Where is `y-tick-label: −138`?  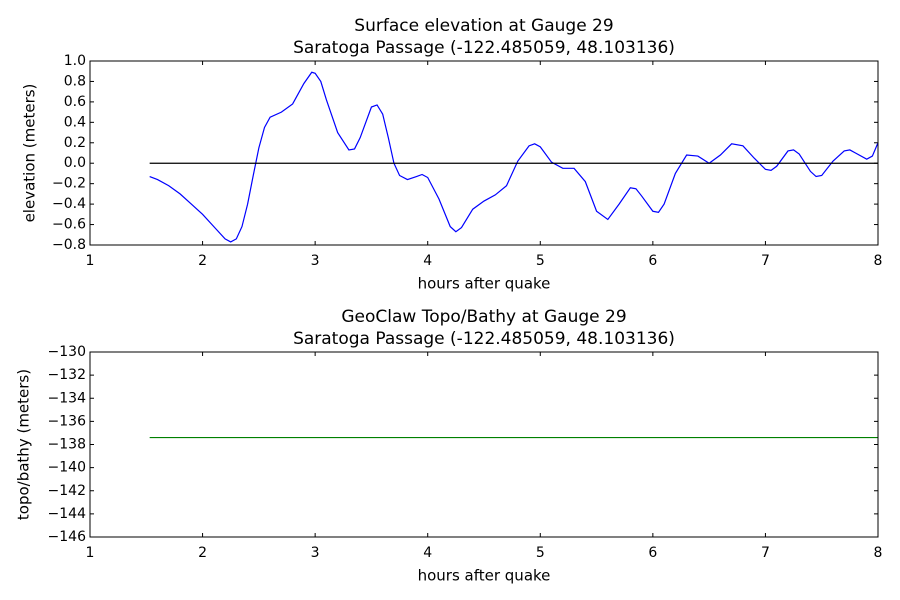
y-tick-label: −138 is located at coordinates (67, 445).